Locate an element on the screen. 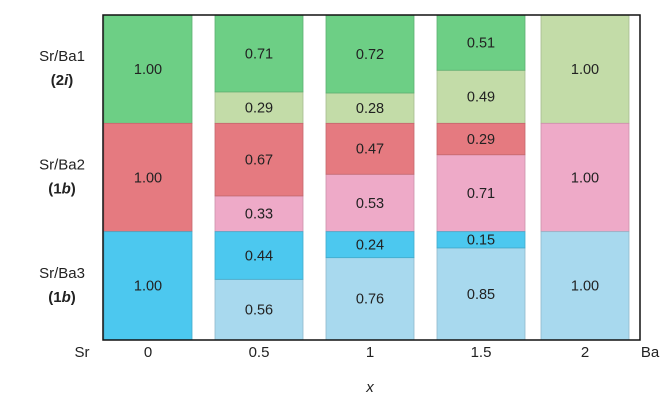 This screenshot has width=664, height=403. x-tick-label: 1.5 is located at coordinates (481, 352).